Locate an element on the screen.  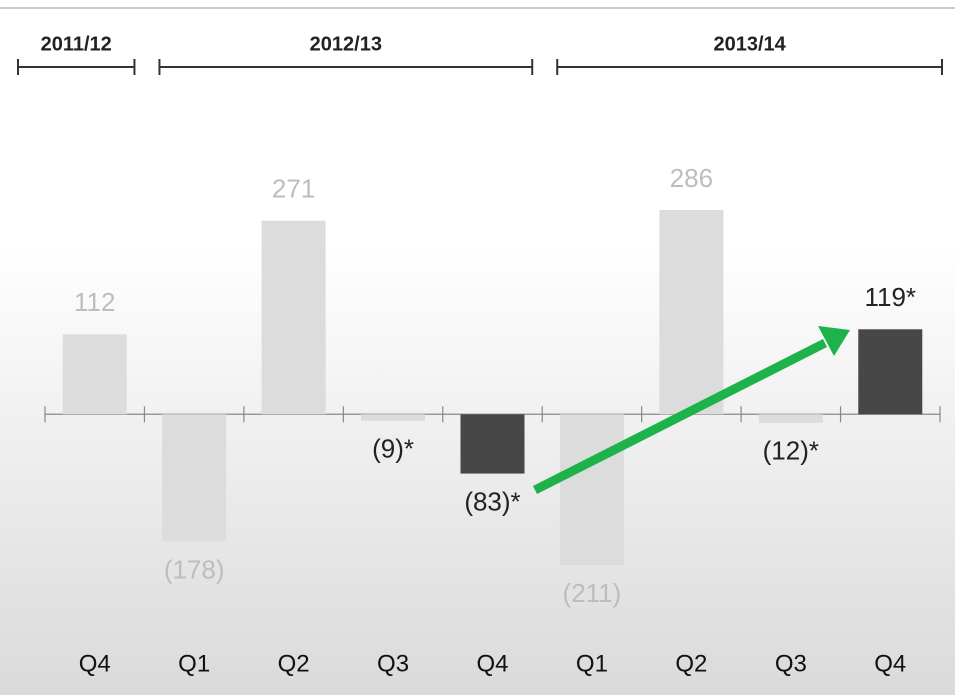
value-label: 286 is located at coordinates (691, 178).